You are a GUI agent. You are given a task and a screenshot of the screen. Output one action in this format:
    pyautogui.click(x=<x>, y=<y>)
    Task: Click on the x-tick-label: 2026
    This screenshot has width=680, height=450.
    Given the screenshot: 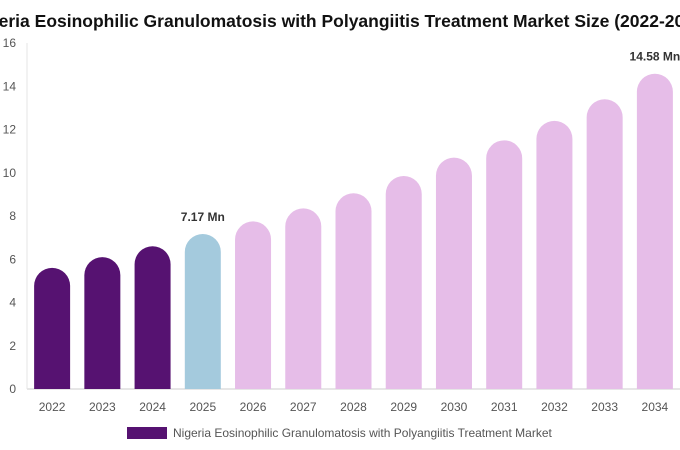 What is the action you would take?
    pyautogui.click(x=253, y=407)
    